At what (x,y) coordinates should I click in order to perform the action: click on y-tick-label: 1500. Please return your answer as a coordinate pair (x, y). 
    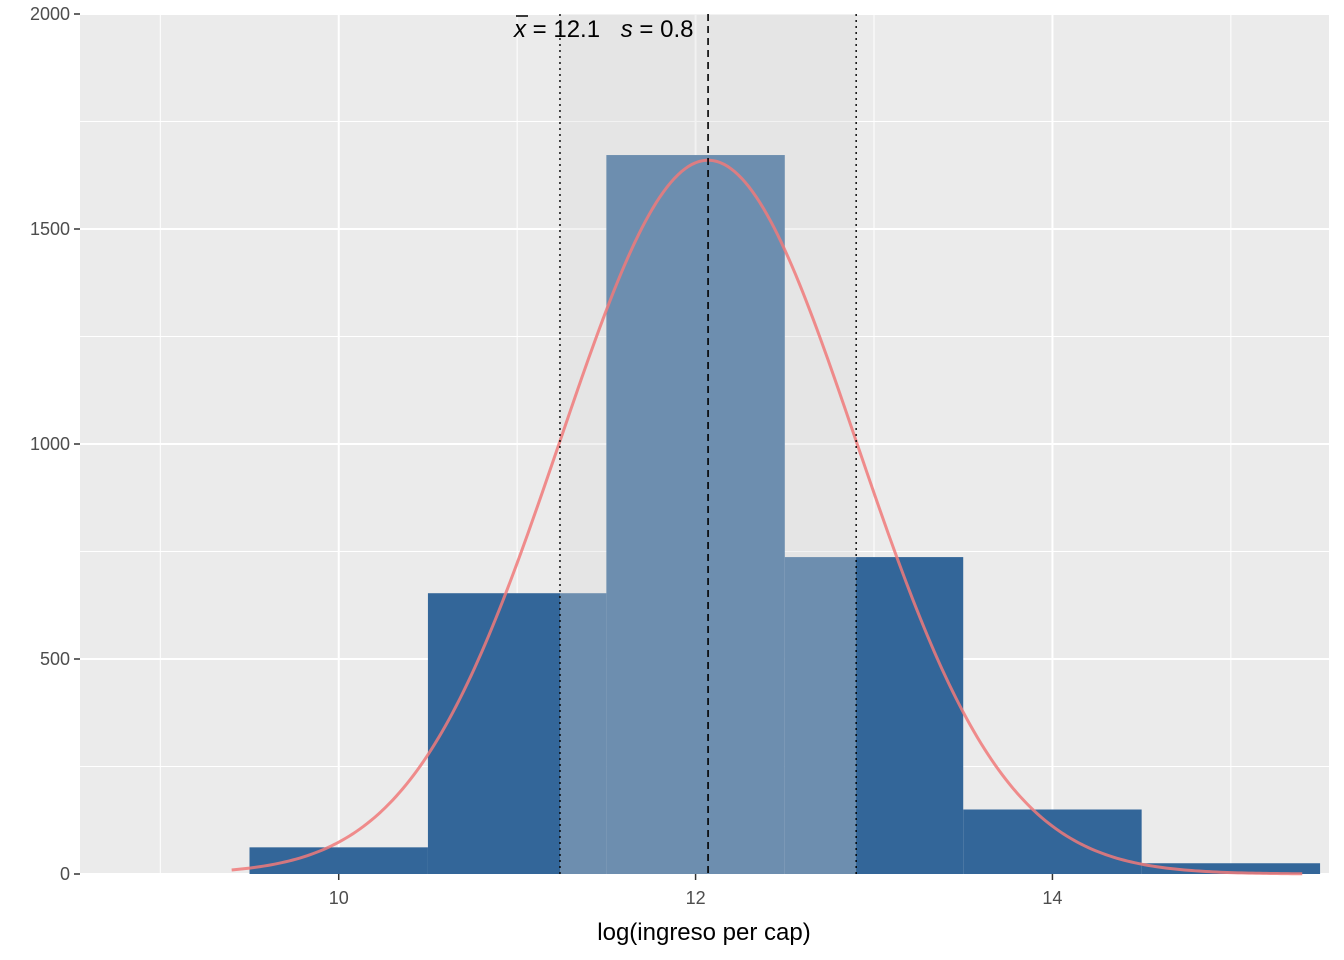
    Looking at the image, I should click on (50, 229).